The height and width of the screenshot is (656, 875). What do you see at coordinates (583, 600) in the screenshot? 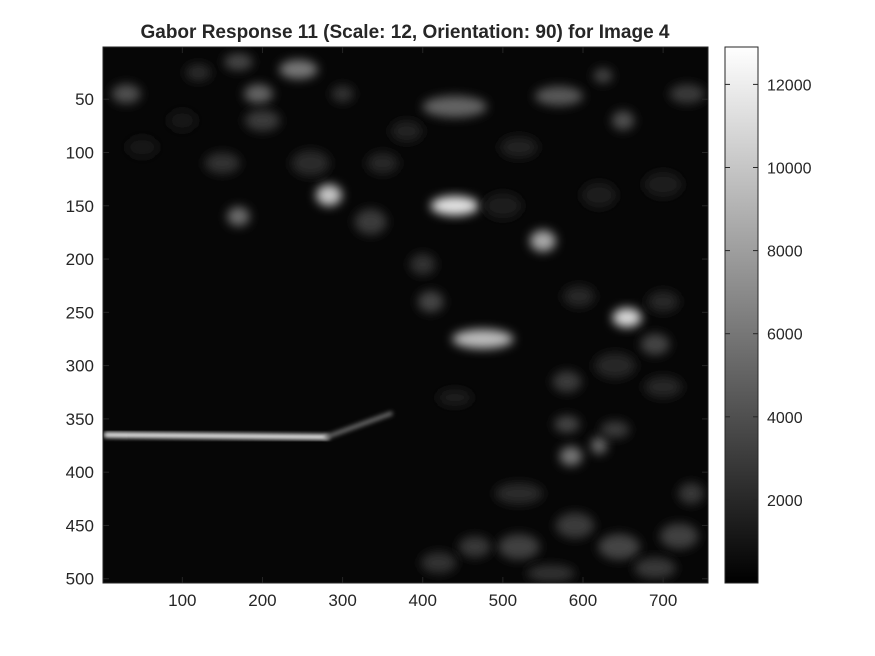
I see `x-tick-label: 600` at bounding box center [583, 600].